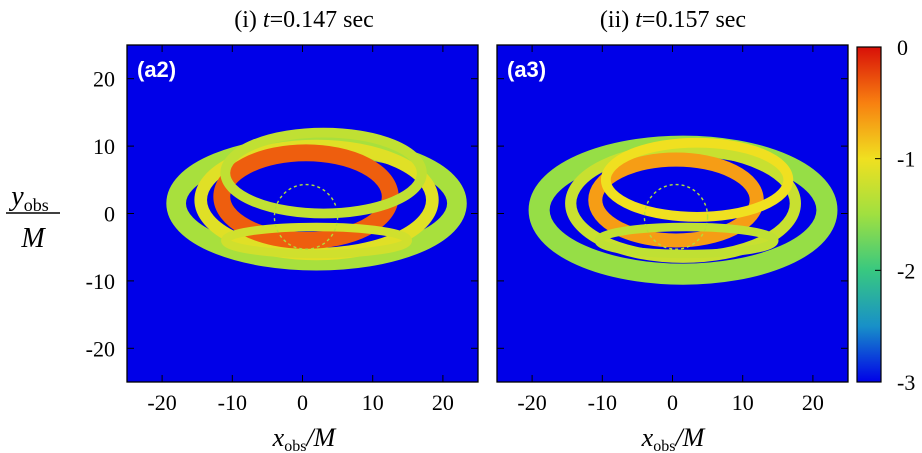  What do you see at coordinates (100, 214) in the screenshot?
I see `y-tick-labels: -20 -10 0 10 20` at bounding box center [100, 214].